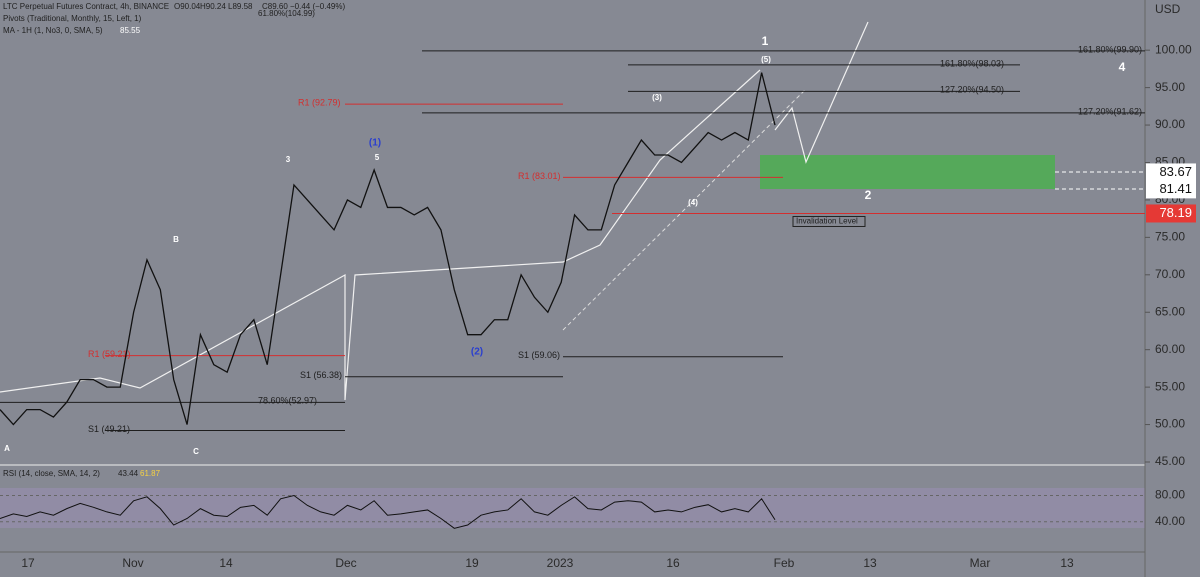  I want to click on wave-label: 4, so click(1122, 67).